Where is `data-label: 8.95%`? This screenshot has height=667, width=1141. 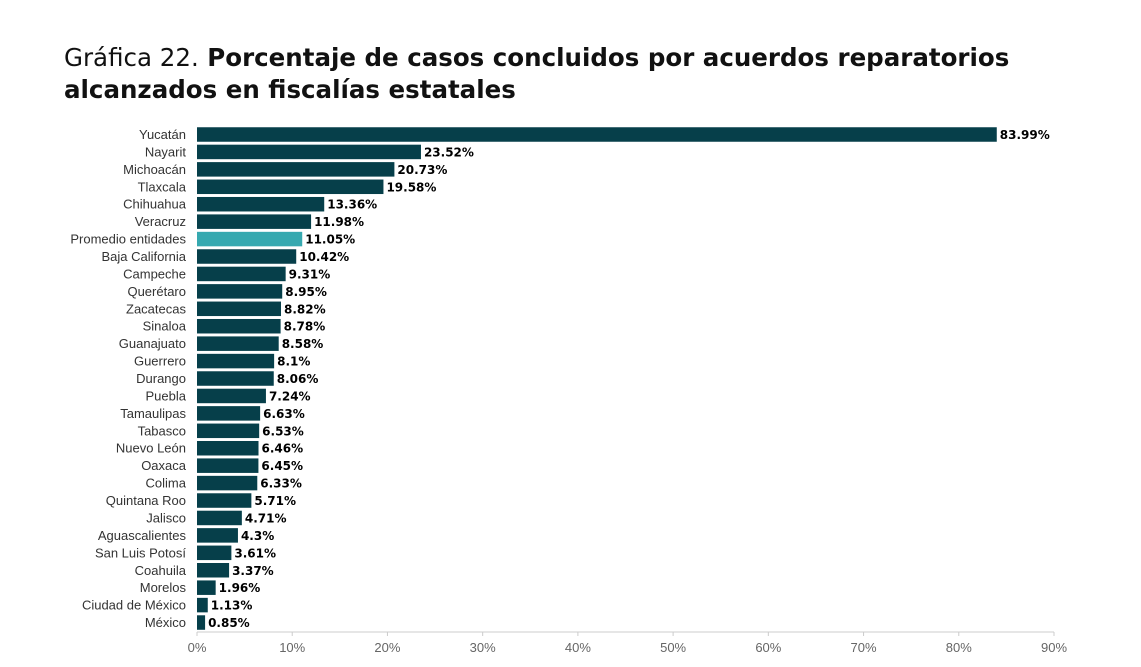
data-label: 8.95% is located at coordinates (306, 292).